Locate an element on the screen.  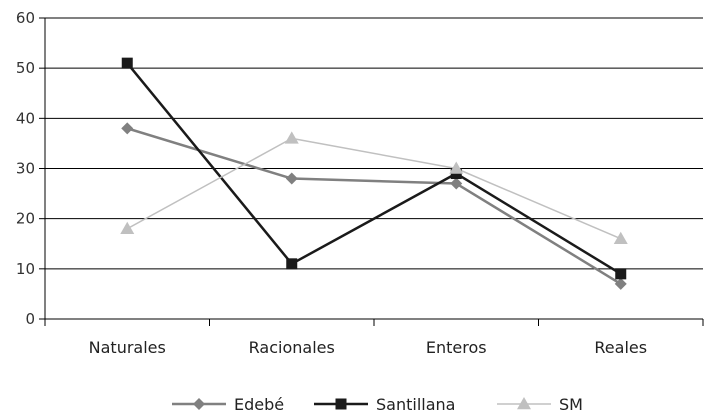
legend-label-edeb-: Edebé is located at coordinates (259, 403).